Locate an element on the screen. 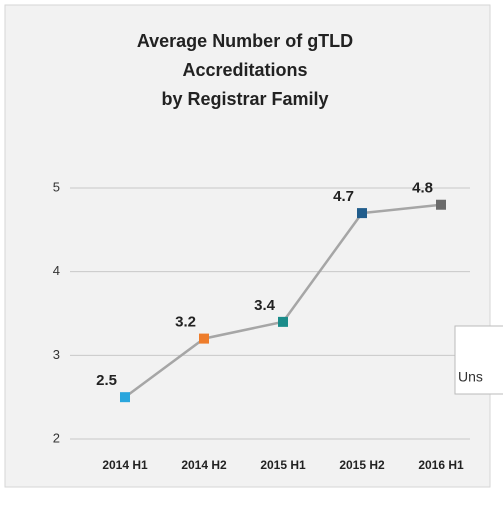 Image resolution: width=503 pixels, height=509 pixels. data-label: 4.7 is located at coordinates (343, 196).